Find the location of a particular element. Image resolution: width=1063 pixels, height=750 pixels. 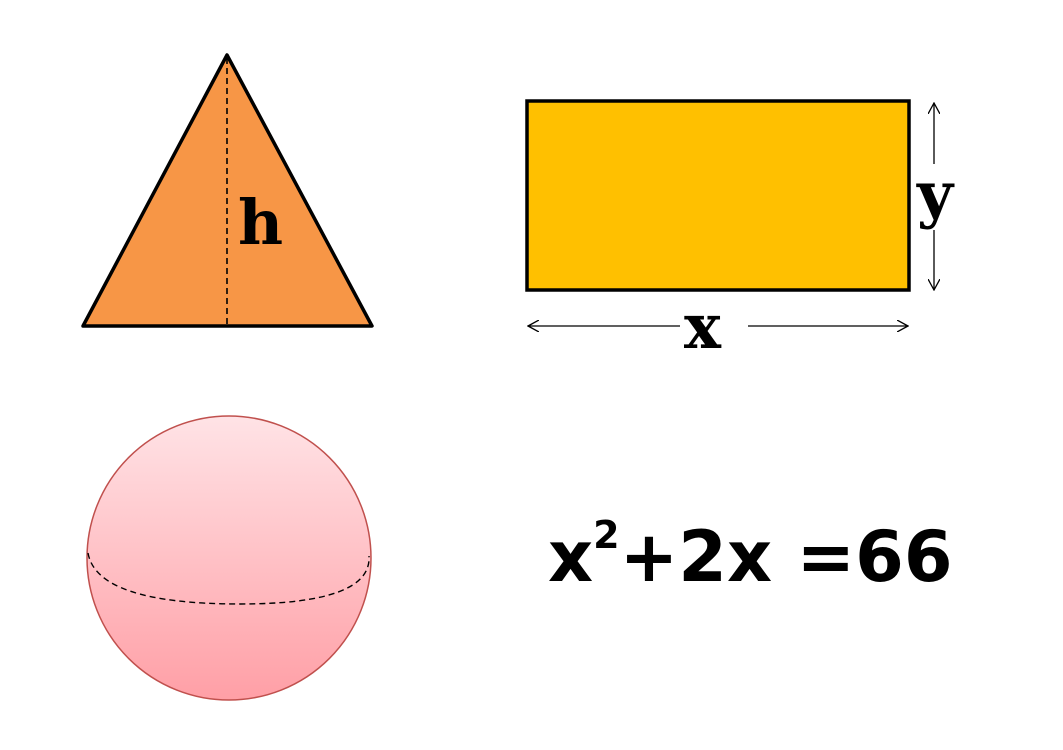

equation-exponent: 2 is located at coordinates (606, 535).